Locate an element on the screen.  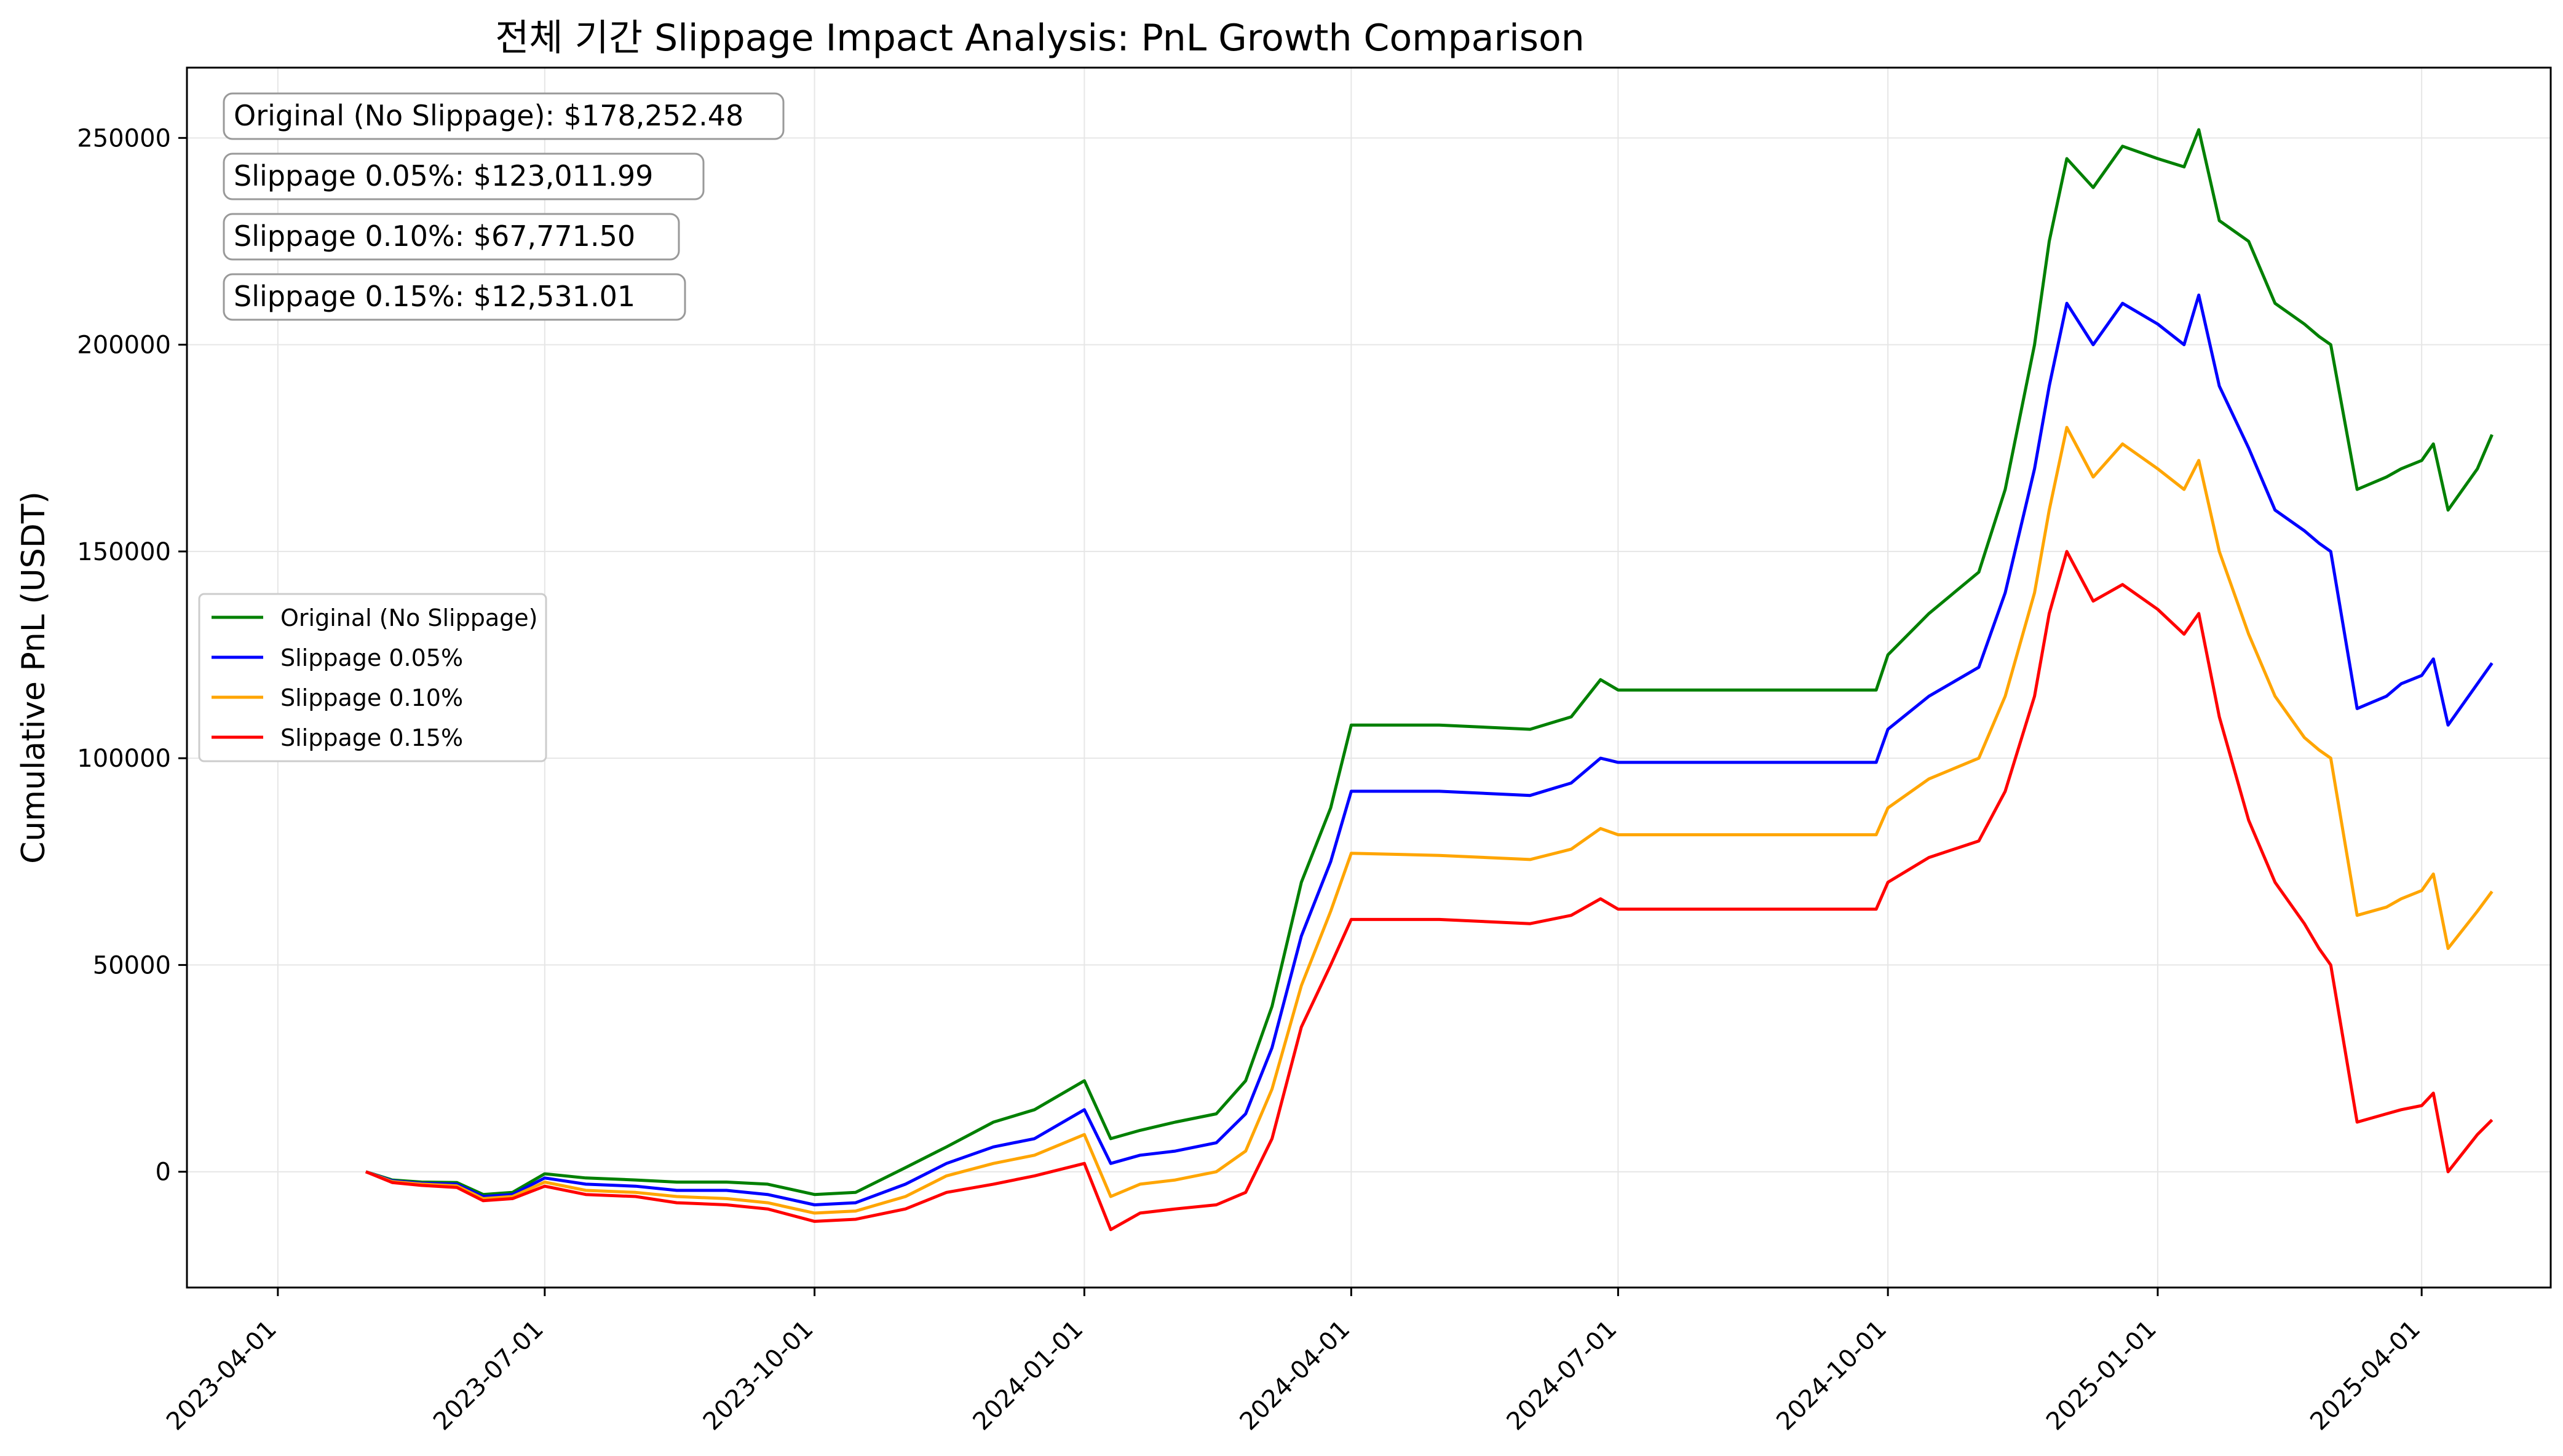
annotation-text: Original (No Slippage): $178,252.48 is located at coordinates (488, 115).